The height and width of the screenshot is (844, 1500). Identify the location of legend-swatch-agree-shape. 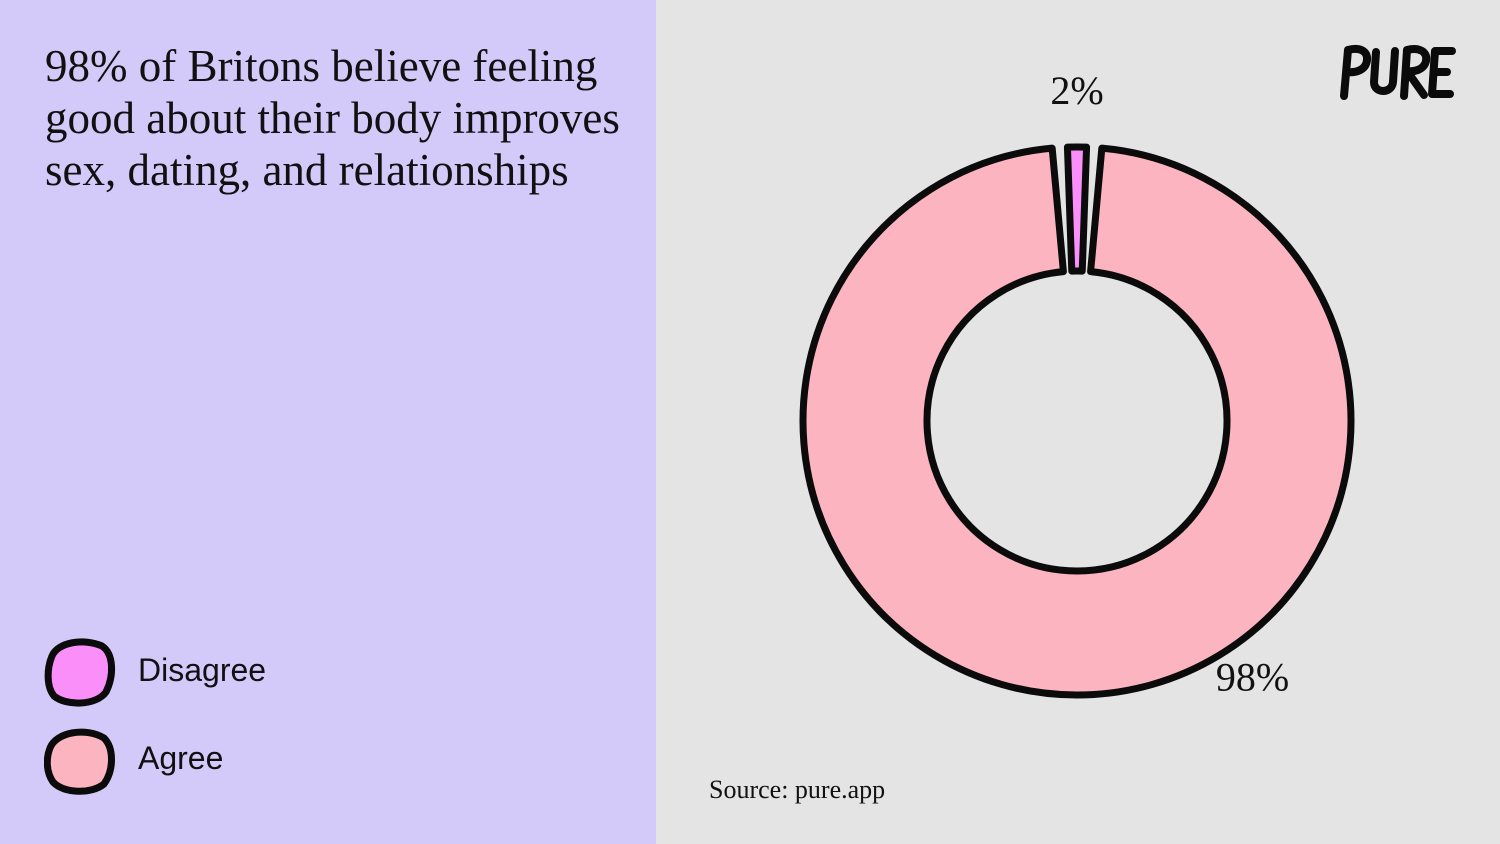
(79, 761).